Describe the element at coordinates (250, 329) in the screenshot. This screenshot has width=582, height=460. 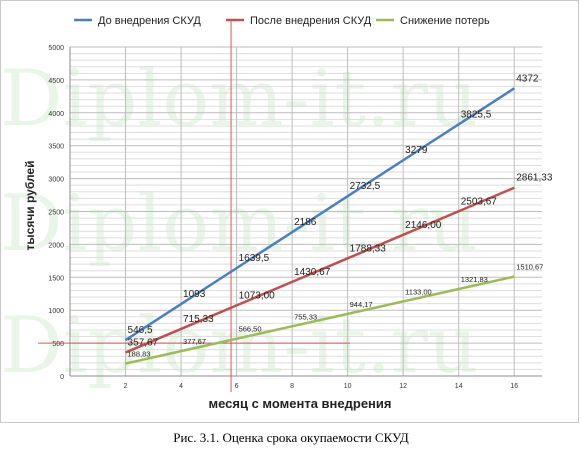
I see `data-label: 566,50` at that location.